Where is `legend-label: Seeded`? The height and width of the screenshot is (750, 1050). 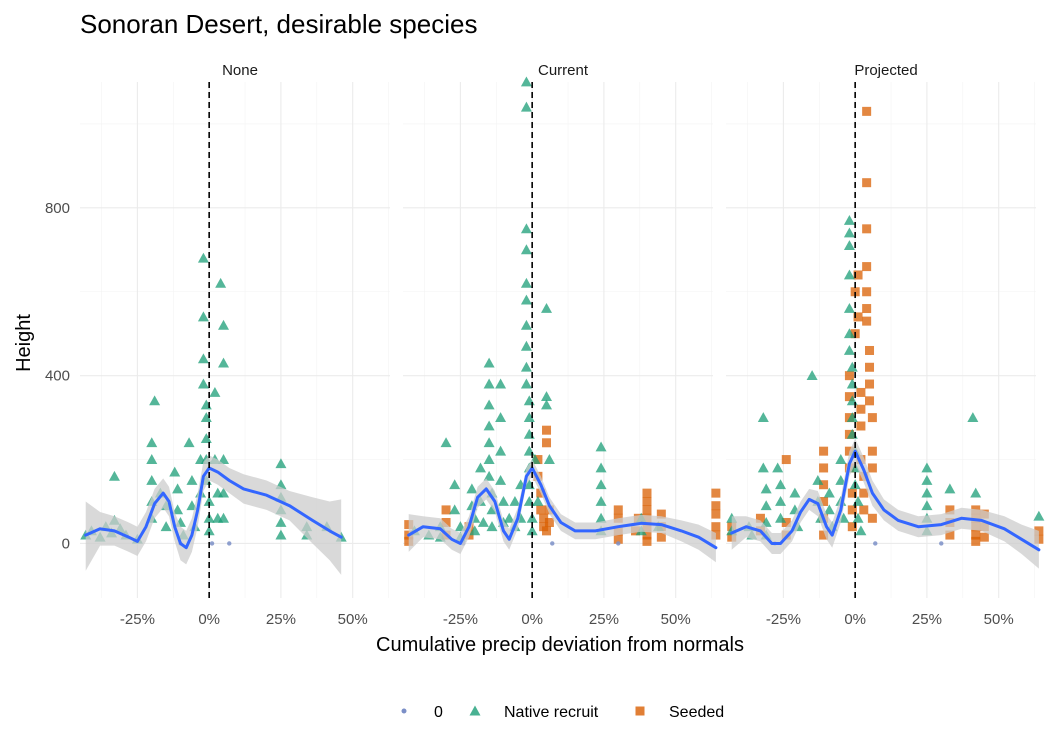
legend-label: Seeded is located at coordinates (696, 712).